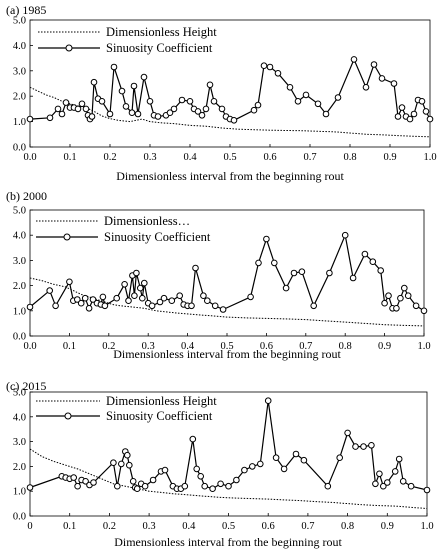 Image resolution: width=440 pixels, height=550 pixels. Describe the element at coordinates (123, 229) in the screenshot. I see `legend: Dimensionless… Sinuosity Coefficient` at that location.